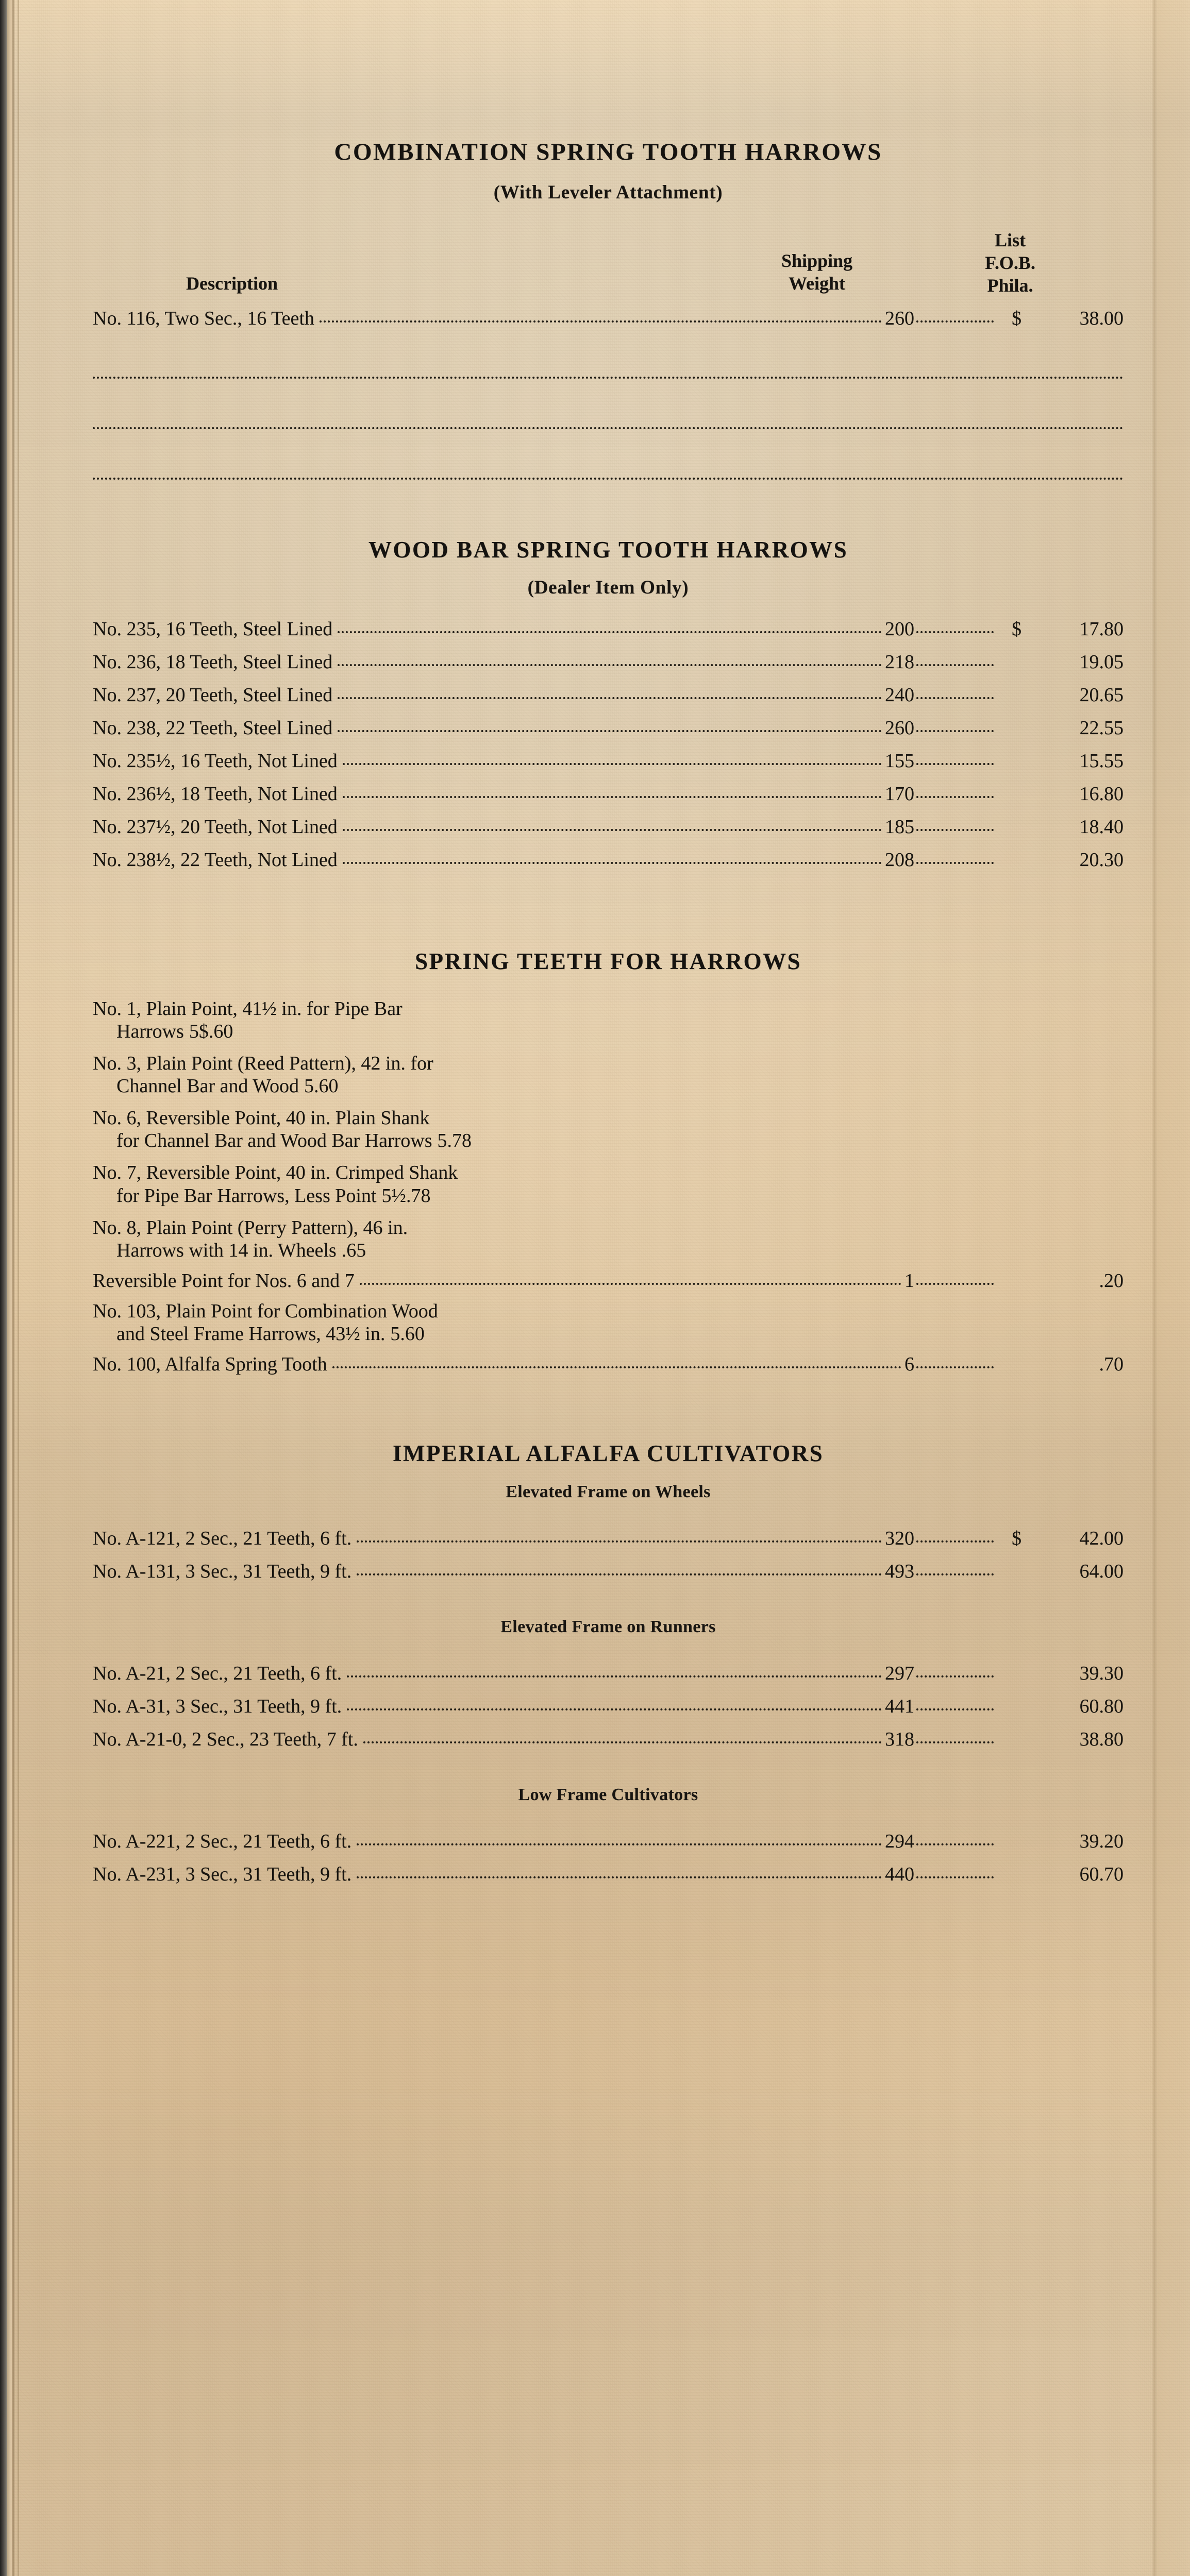 The image size is (1190, 2576). I want to click on column-header-list-fob: List F.O.B. Phila., so click(1010, 263).